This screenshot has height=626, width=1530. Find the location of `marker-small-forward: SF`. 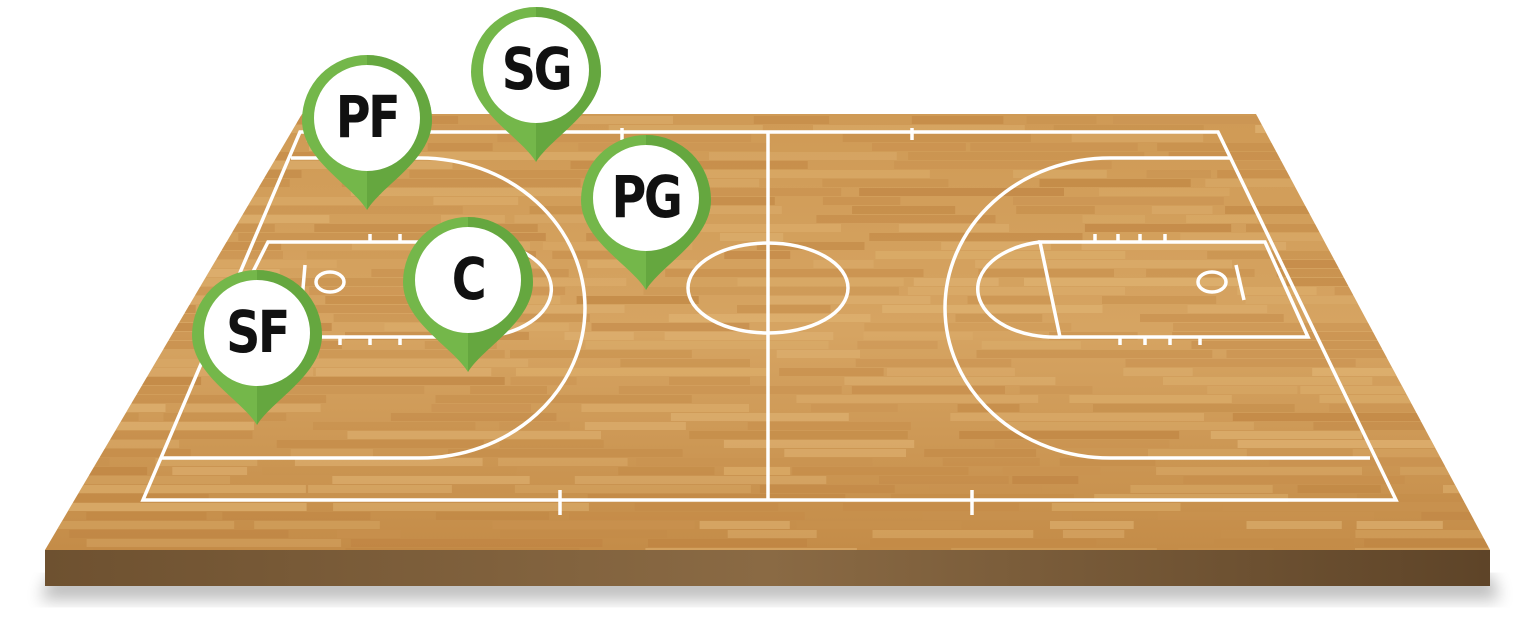

marker-small-forward: SF is located at coordinates (257, 345).